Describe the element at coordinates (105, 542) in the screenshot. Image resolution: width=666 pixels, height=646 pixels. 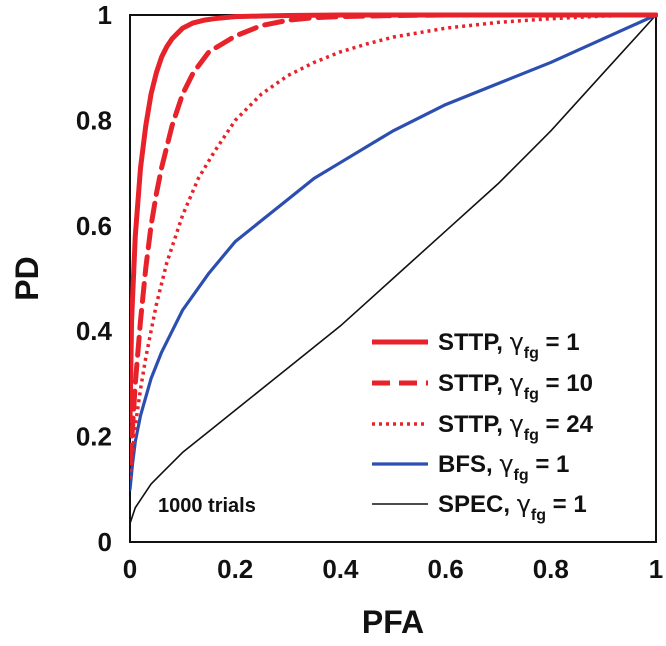
I see `y-tick-label: 0` at that location.